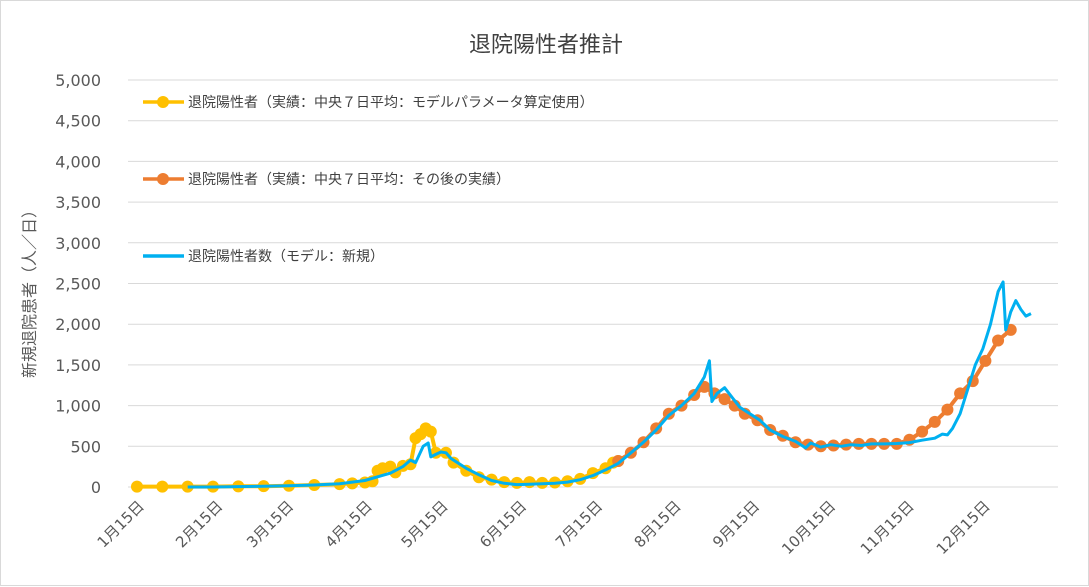 Image resolution: width=1089 pixels, height=587 pixels. Describe the element at coordinates (425, 524) in the screenshot. I see `x-tick-label: 5月15日` at that location.